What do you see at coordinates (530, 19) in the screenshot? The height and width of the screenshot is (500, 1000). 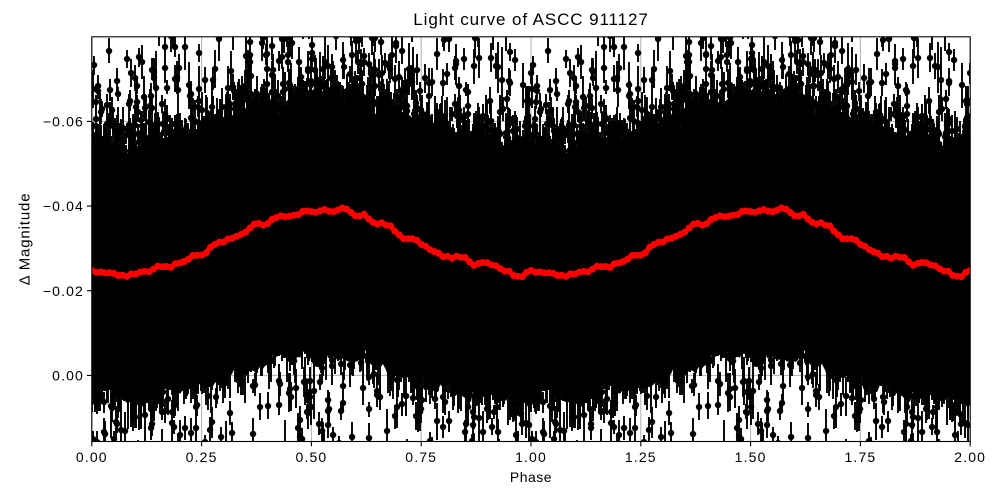 I see `svg-text: Light curve of ASCC 911127` at bounding box center [530, 19].